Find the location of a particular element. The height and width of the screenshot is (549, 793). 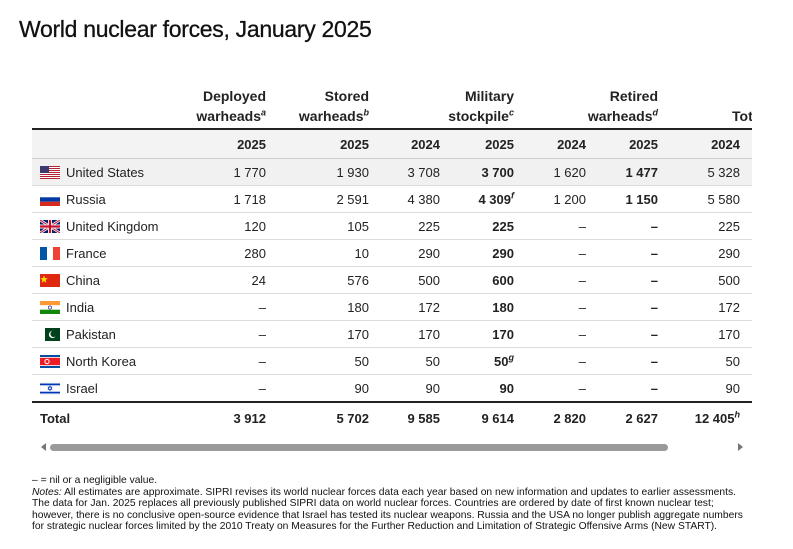

scrollbar is located at coordinates (392, 447).